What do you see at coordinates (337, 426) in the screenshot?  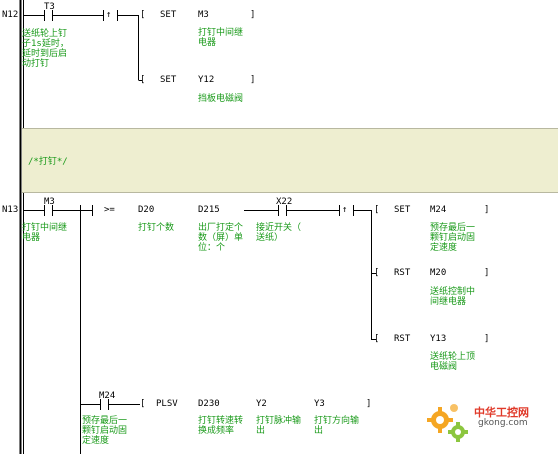 I see `instr-comment: 打钉方向输 出` at bounding box center [337, 426].